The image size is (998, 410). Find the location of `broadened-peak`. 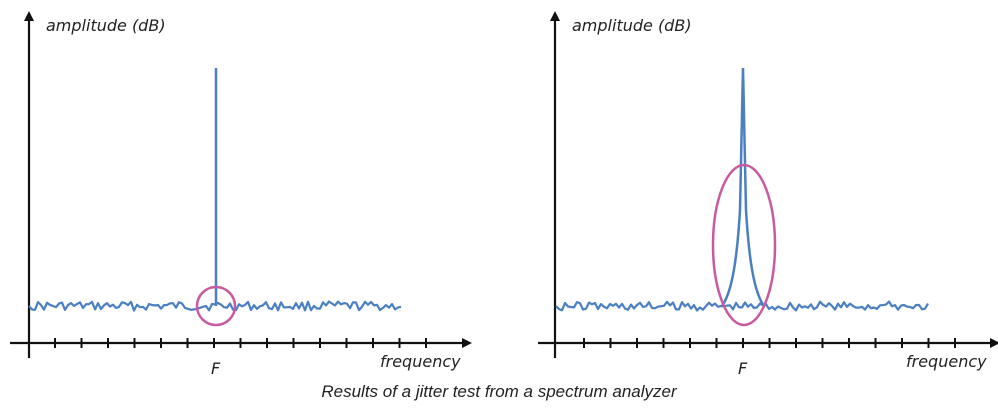

broadened-peak is located at coordinates (743, 187).